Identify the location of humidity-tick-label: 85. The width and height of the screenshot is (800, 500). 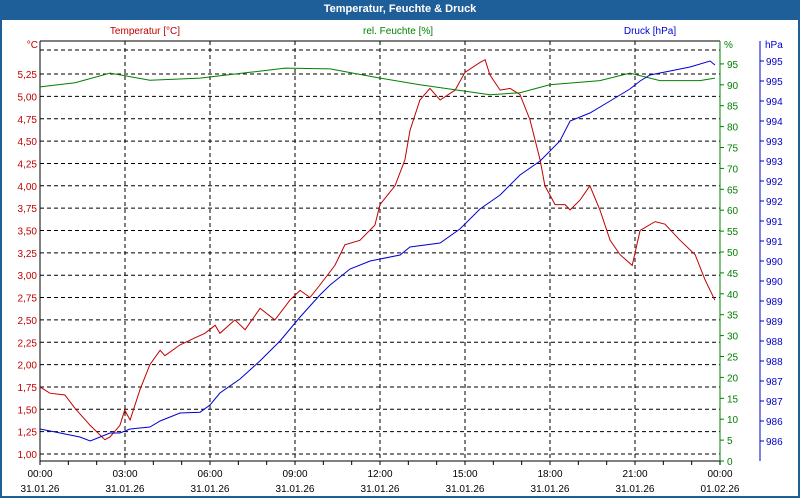
(733, 107).